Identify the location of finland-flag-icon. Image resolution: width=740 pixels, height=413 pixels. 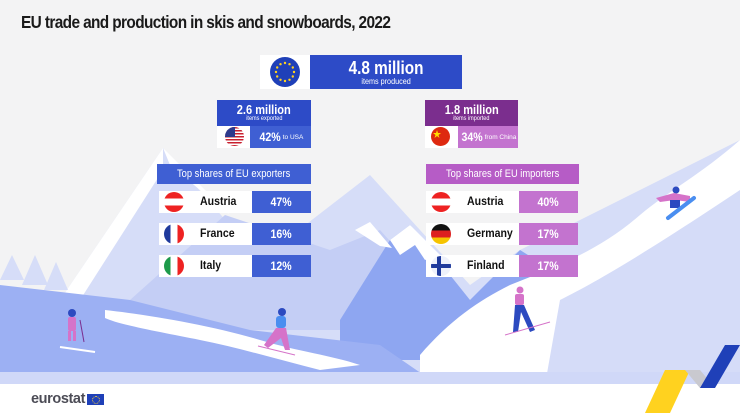
(441, 266).